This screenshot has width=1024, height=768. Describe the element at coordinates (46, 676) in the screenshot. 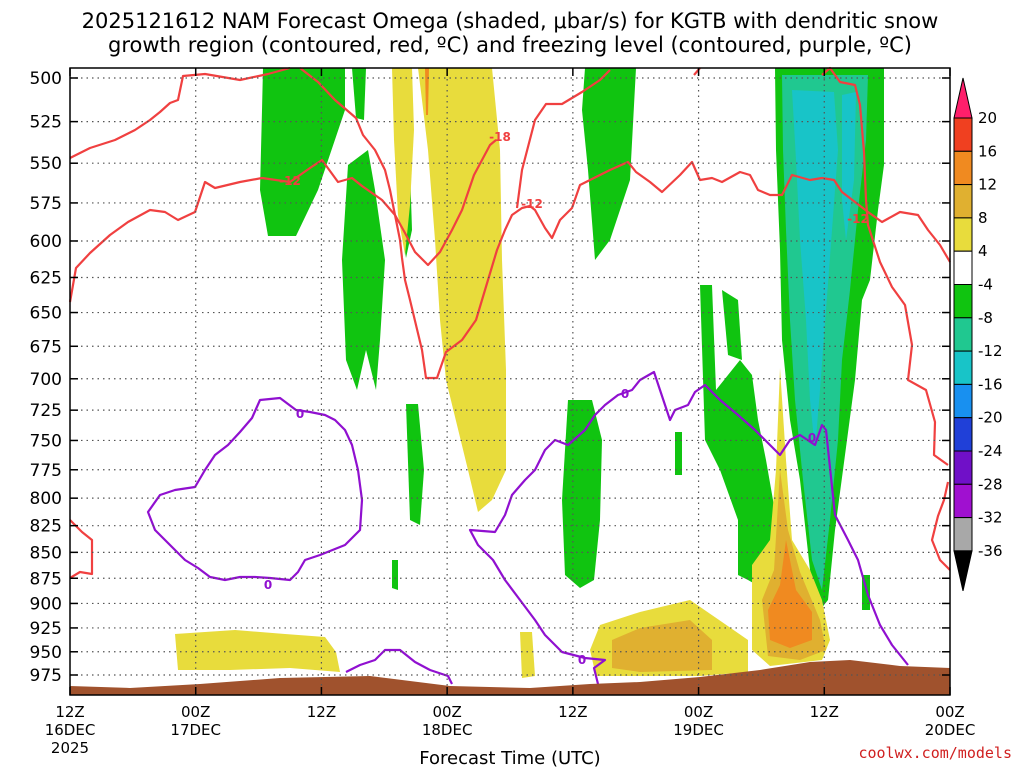

I see `y-tick-label: 975` at that location.